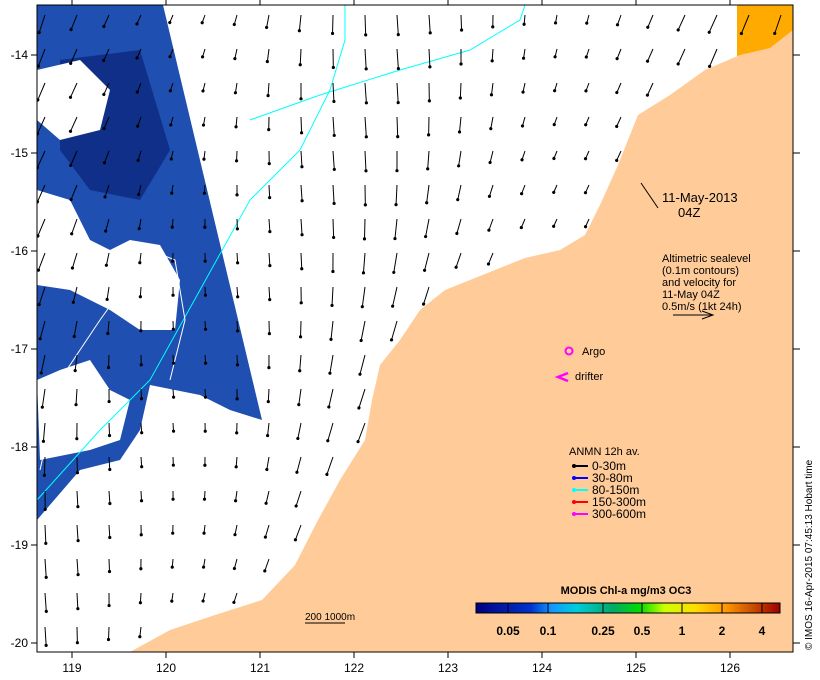 The image size is (820, 680). I want to click on lat-tick-label: -18, so click(20, 447).